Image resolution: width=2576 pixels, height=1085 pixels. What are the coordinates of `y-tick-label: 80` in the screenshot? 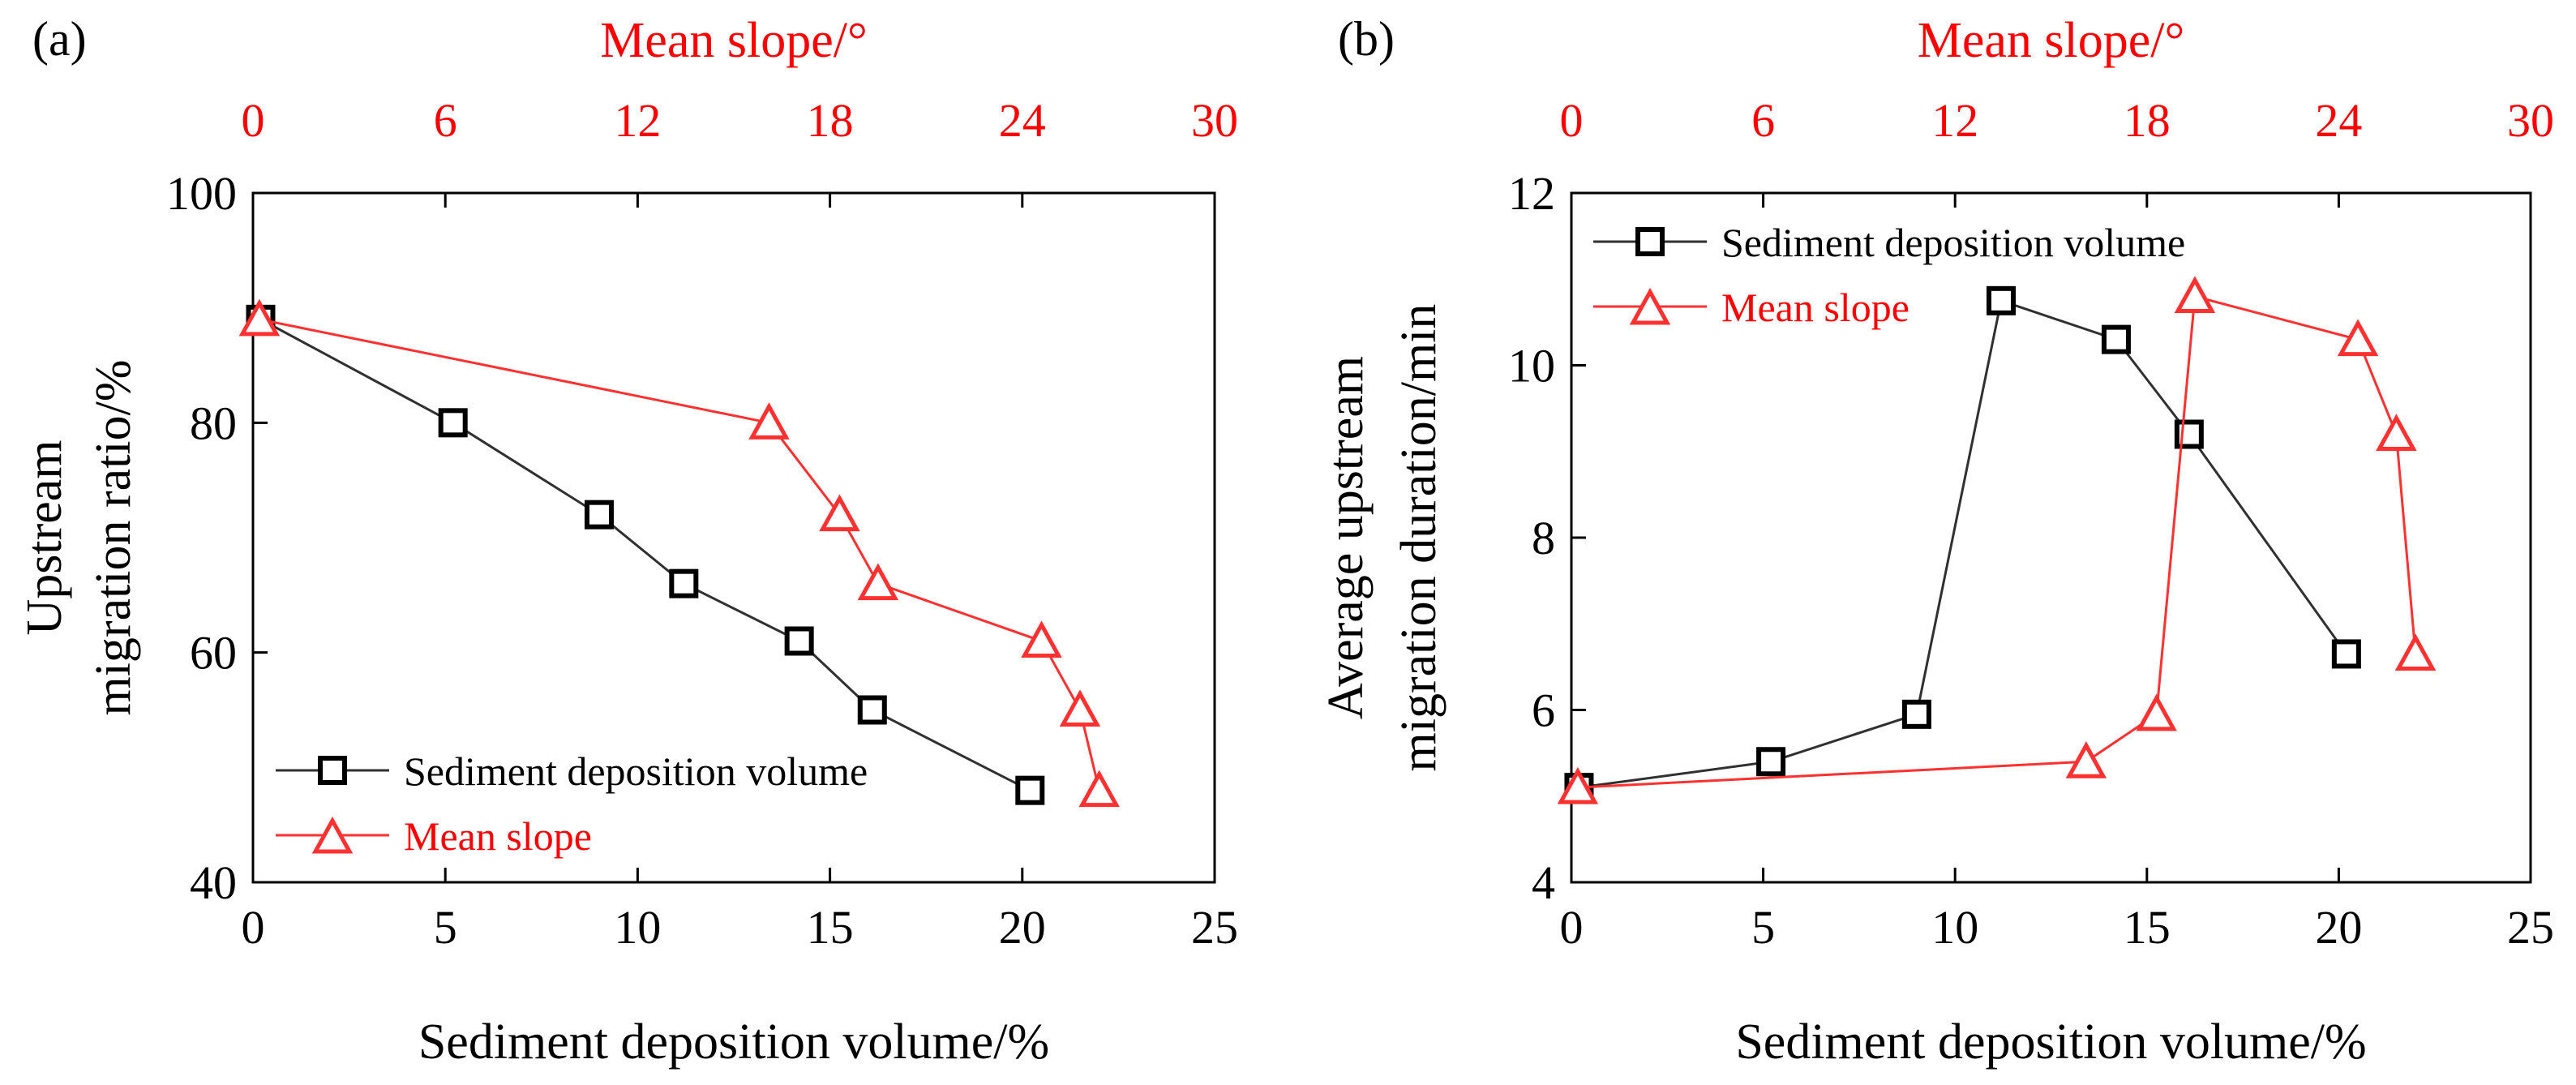 It's located at (213, 423).